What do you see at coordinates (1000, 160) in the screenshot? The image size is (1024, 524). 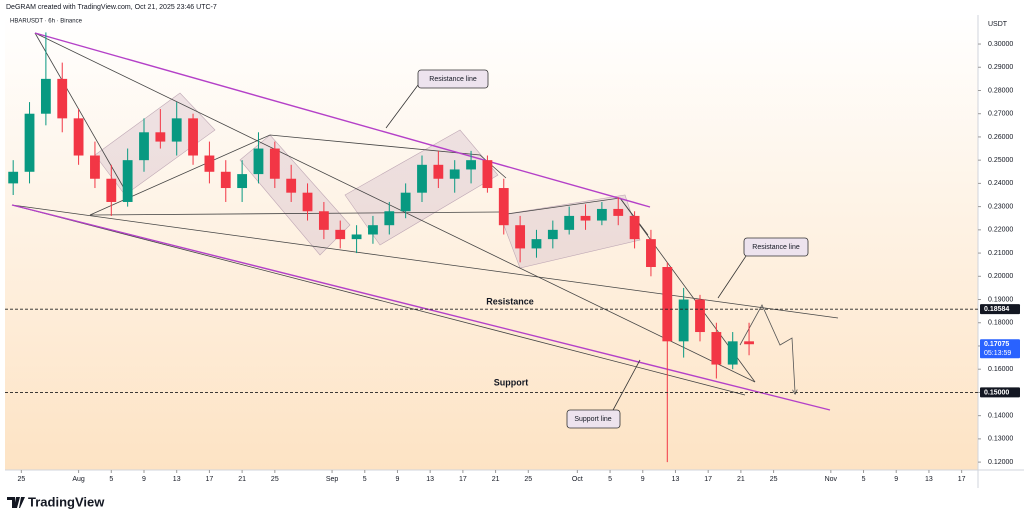 I see `y-tick-label: 0.25000` at bounding box center [1000, 160].